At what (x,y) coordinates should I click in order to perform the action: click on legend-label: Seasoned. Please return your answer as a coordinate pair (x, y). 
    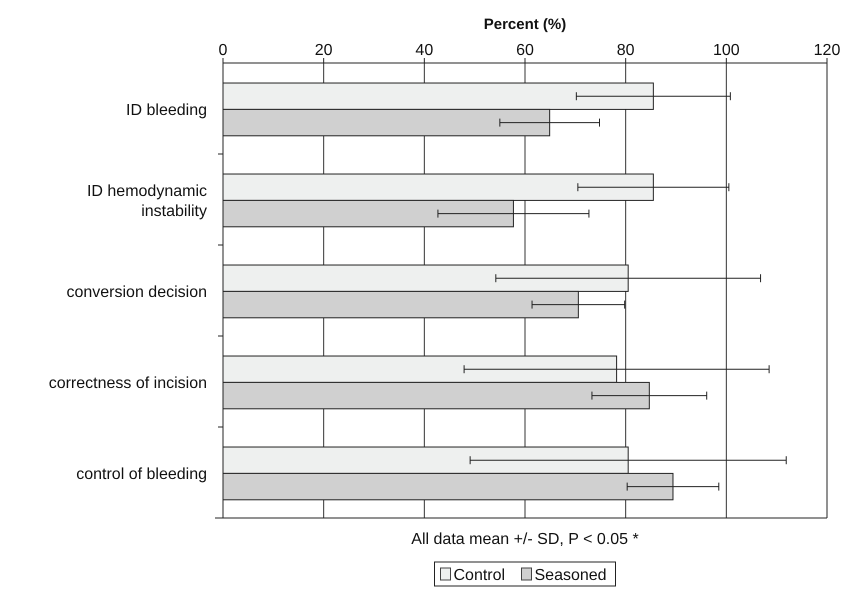
    Looking at the image, I should click on (570, 575).